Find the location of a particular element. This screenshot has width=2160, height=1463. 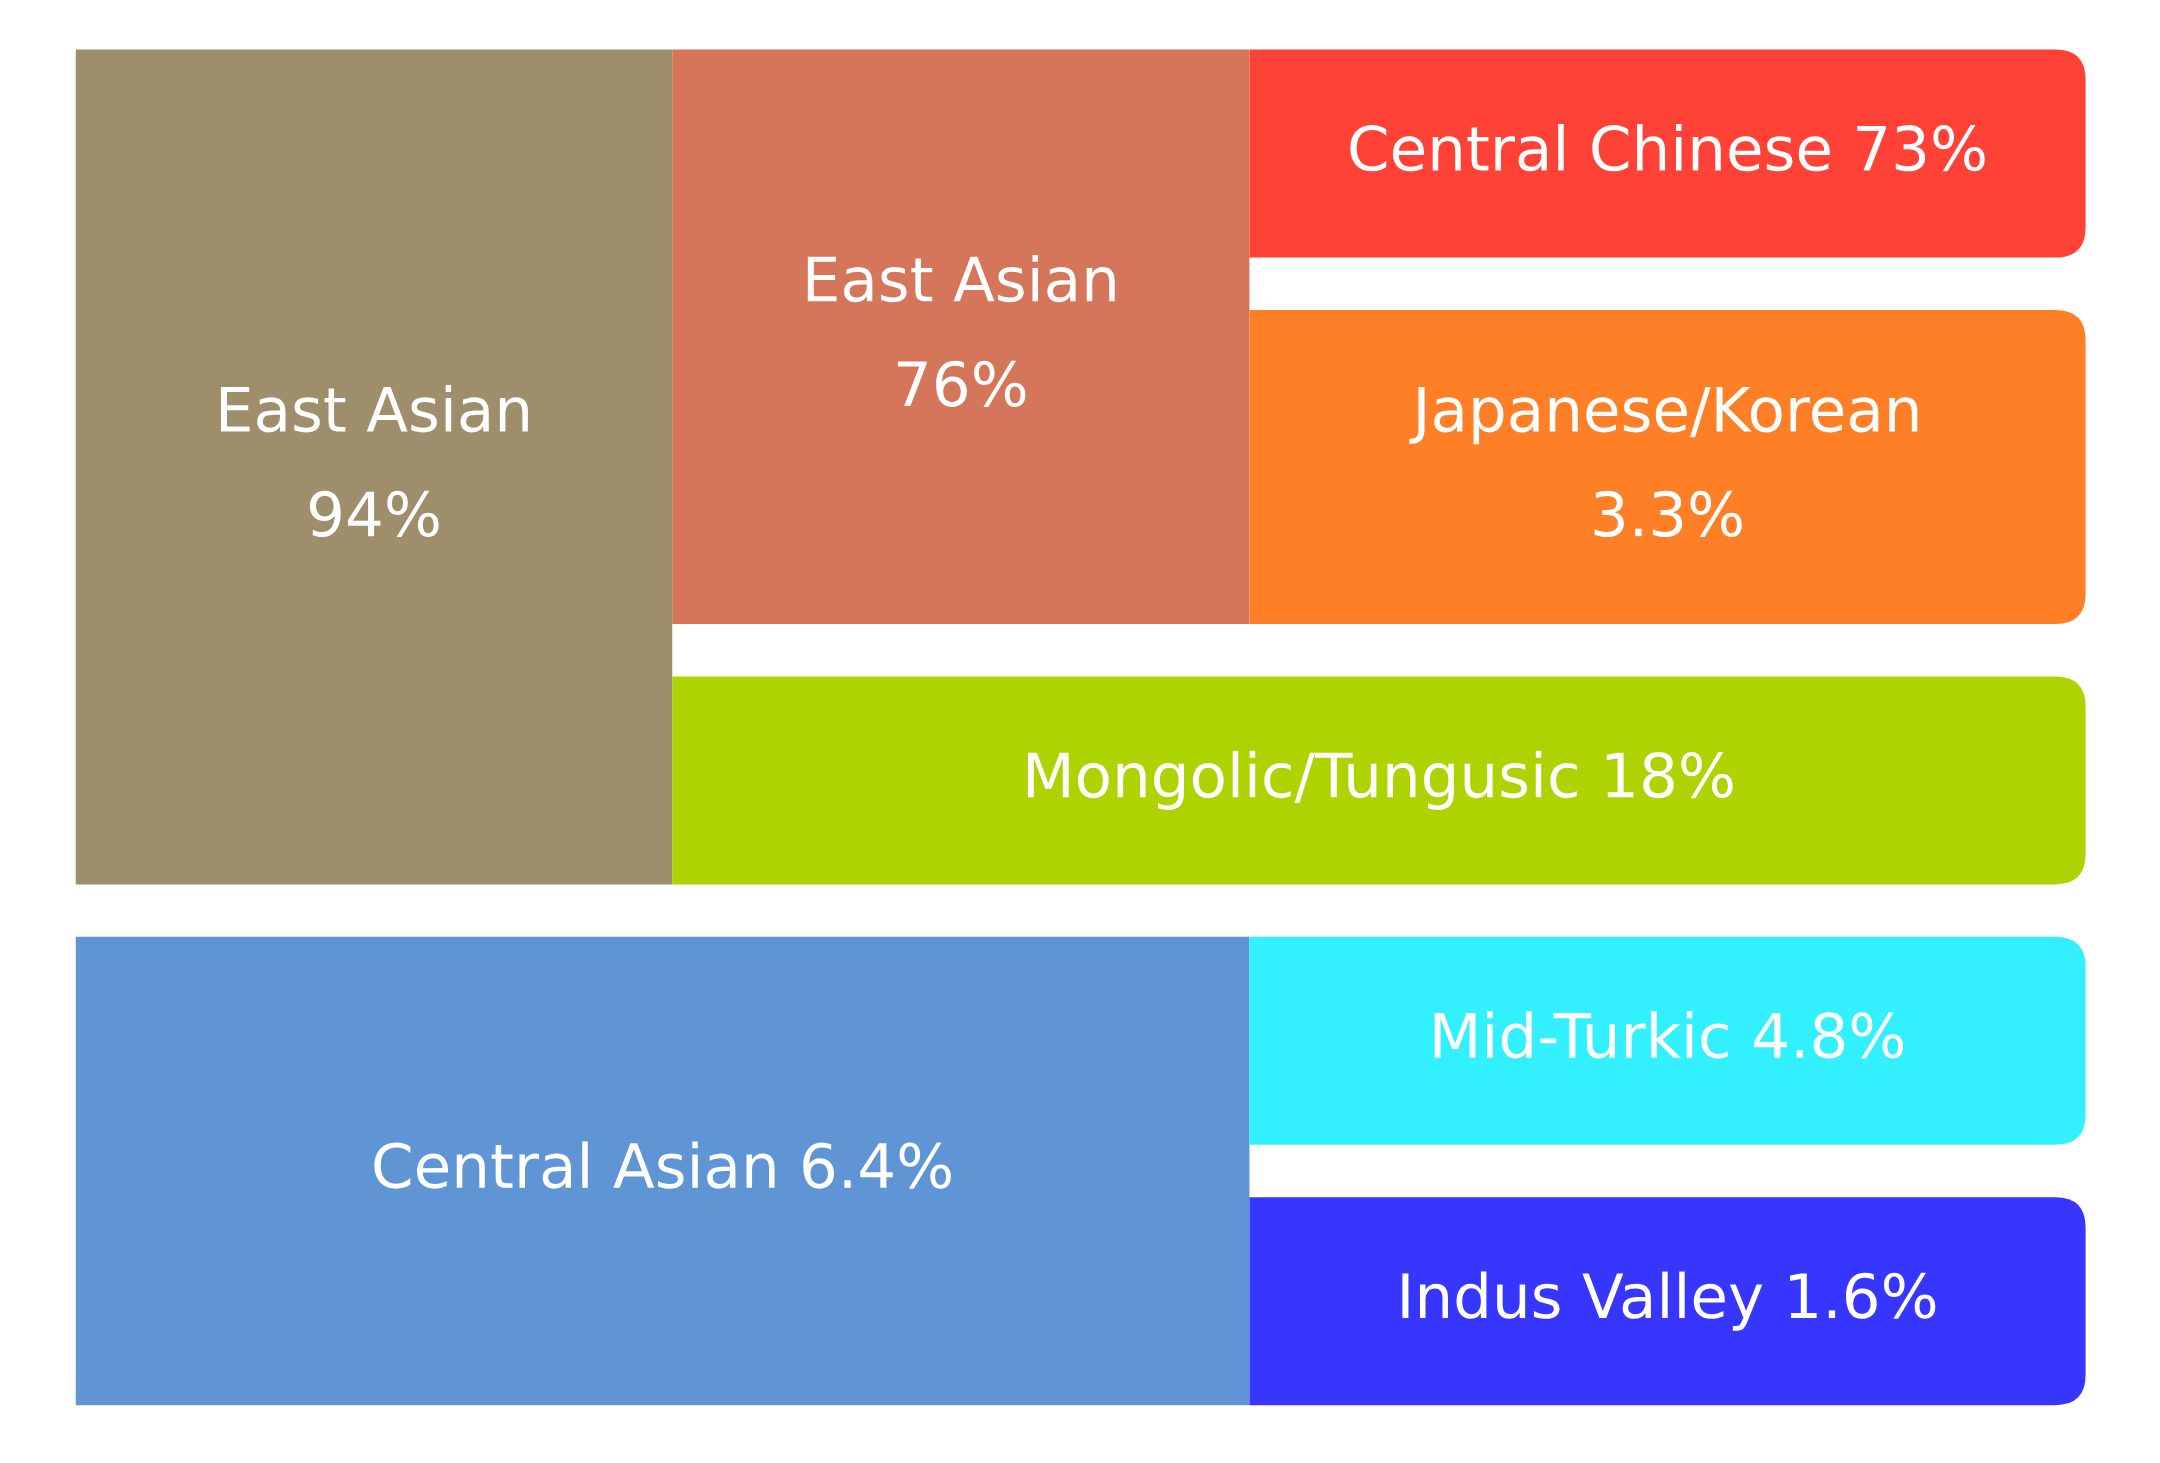

data-label: 1.6% is located at coordinates (1863, 1295).